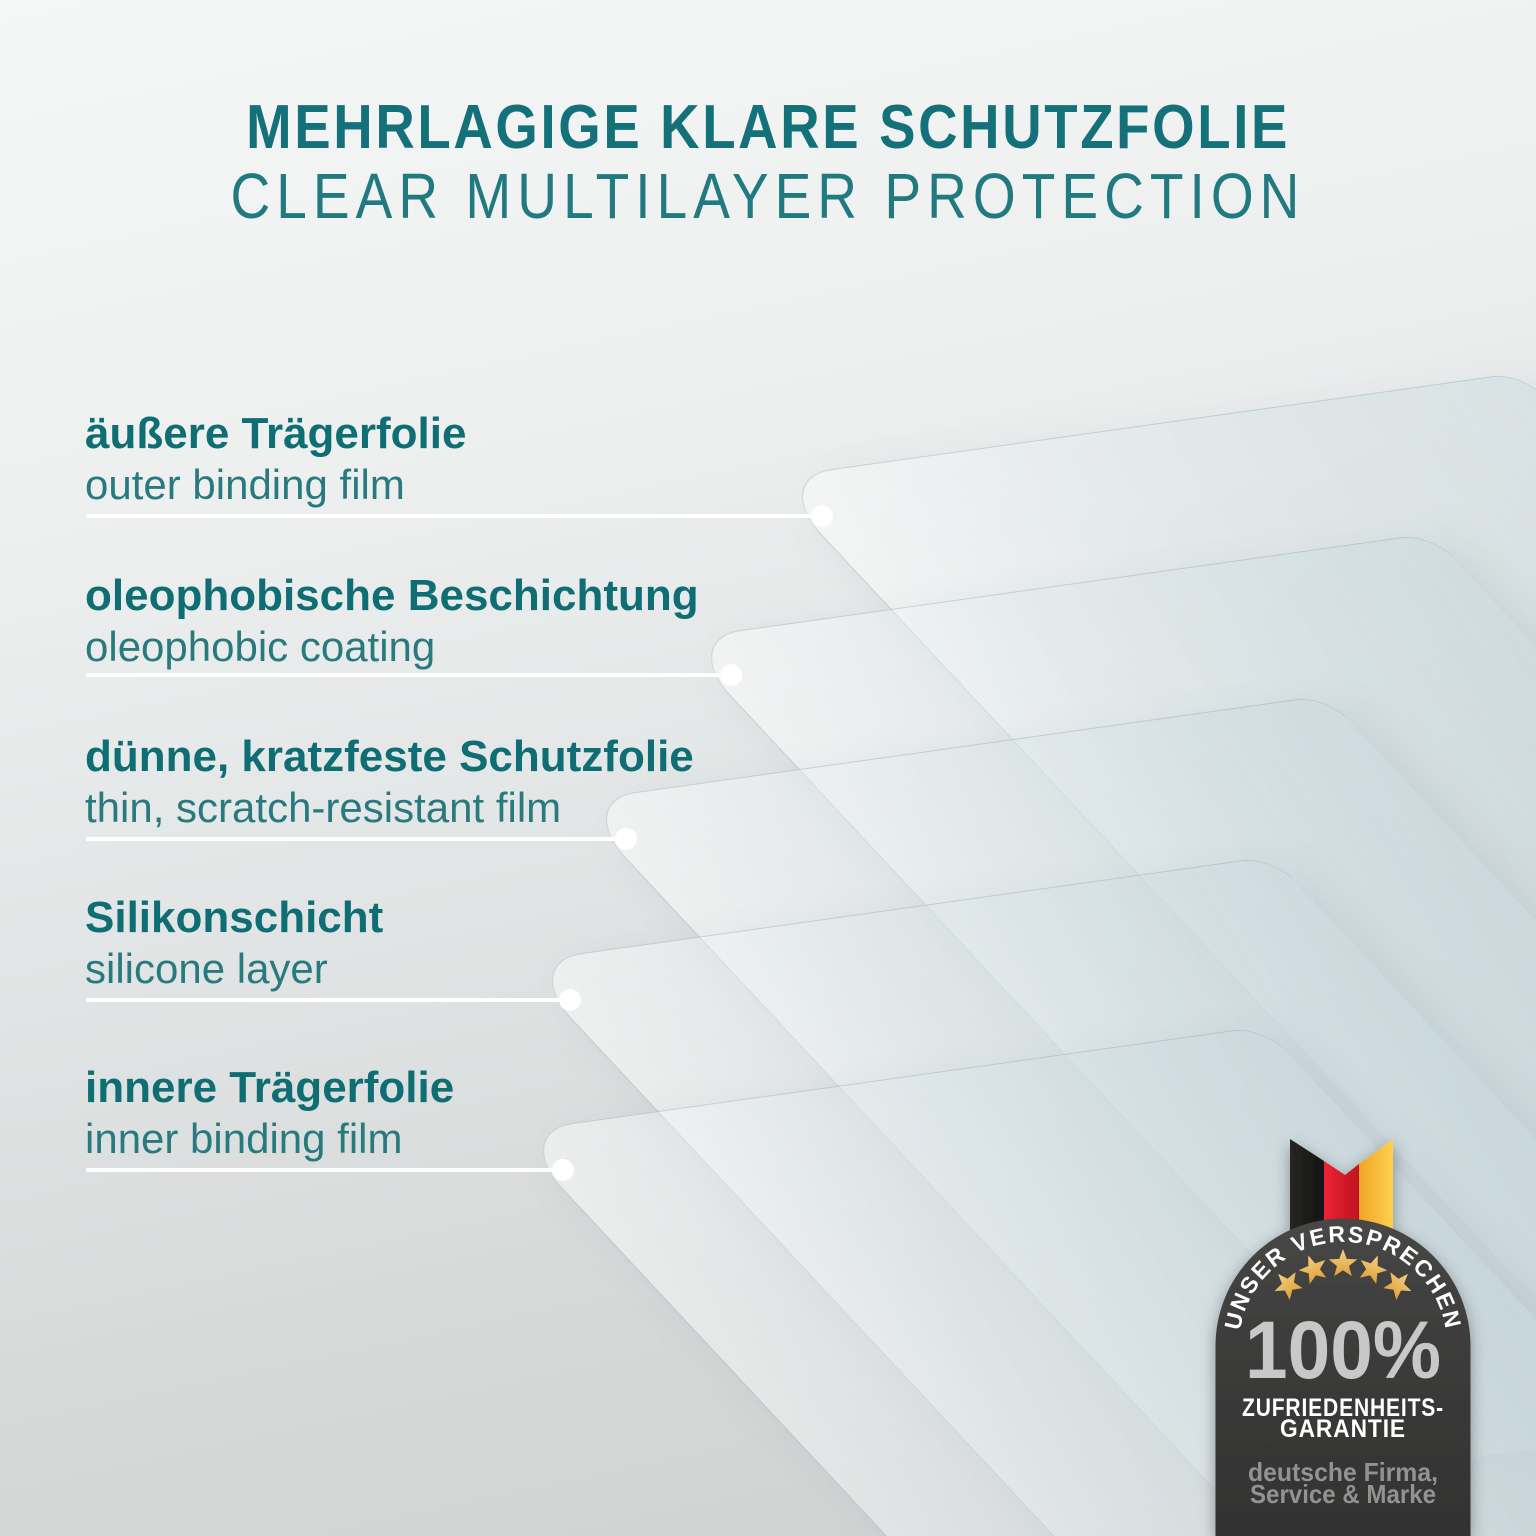 The height and width of the screenshot is (1536, 1536). What do you see at coordinates (270, 1087) in the screenshot?
I see `layer-label-de: innere Trägerfolie` at bounding box center [270, 1087].